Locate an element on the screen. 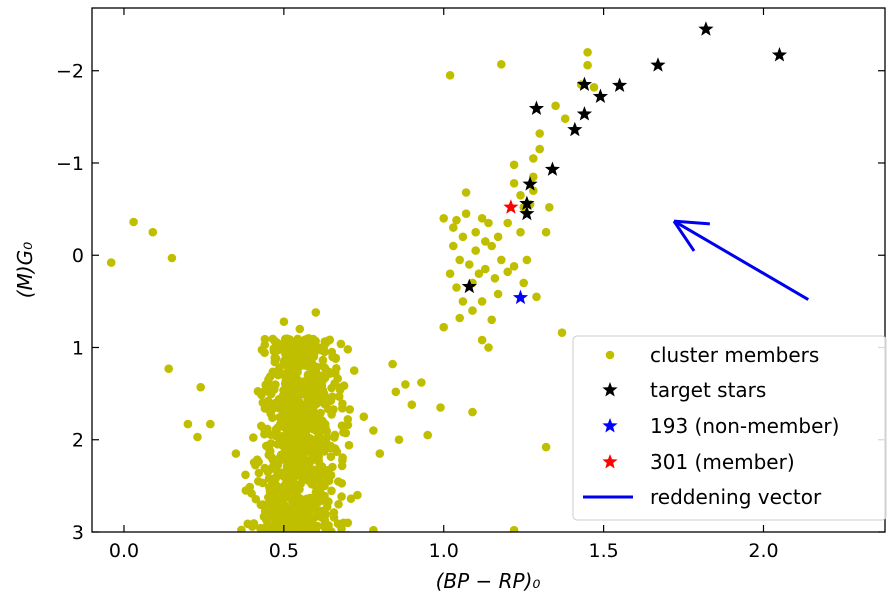  x-tick-label: 0.5 is located at coordinates (284, 551).